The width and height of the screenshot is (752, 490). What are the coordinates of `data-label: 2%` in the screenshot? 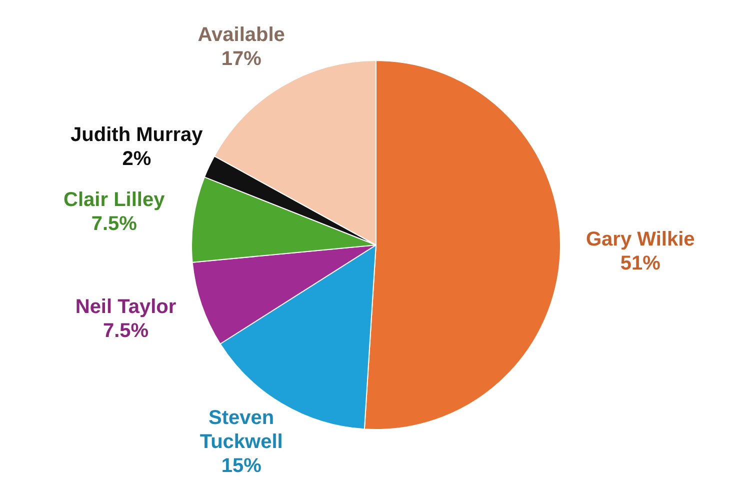 It's located at (137, 159).